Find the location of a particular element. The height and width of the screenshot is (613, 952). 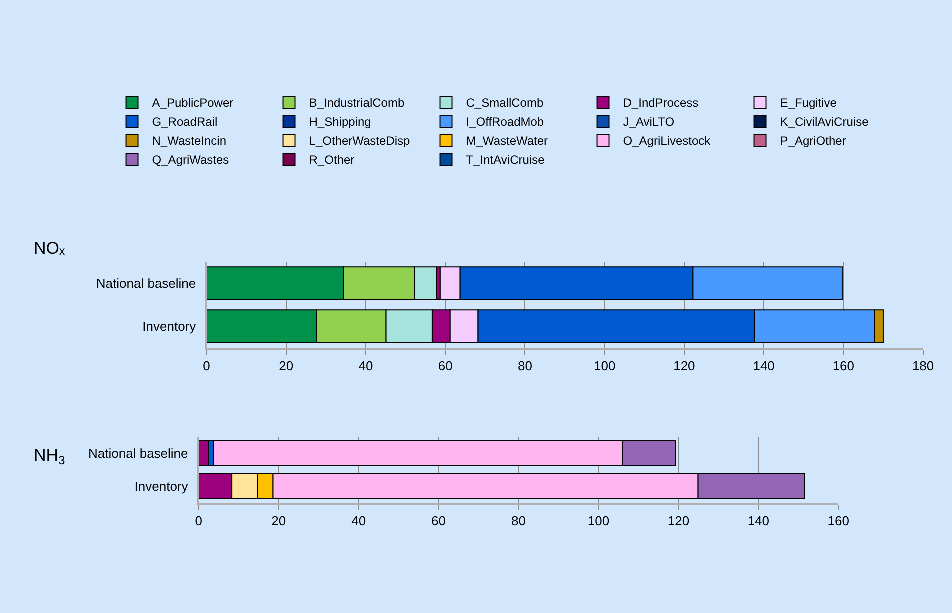

legend-label: R_Other is located at coordinates (332, 160).